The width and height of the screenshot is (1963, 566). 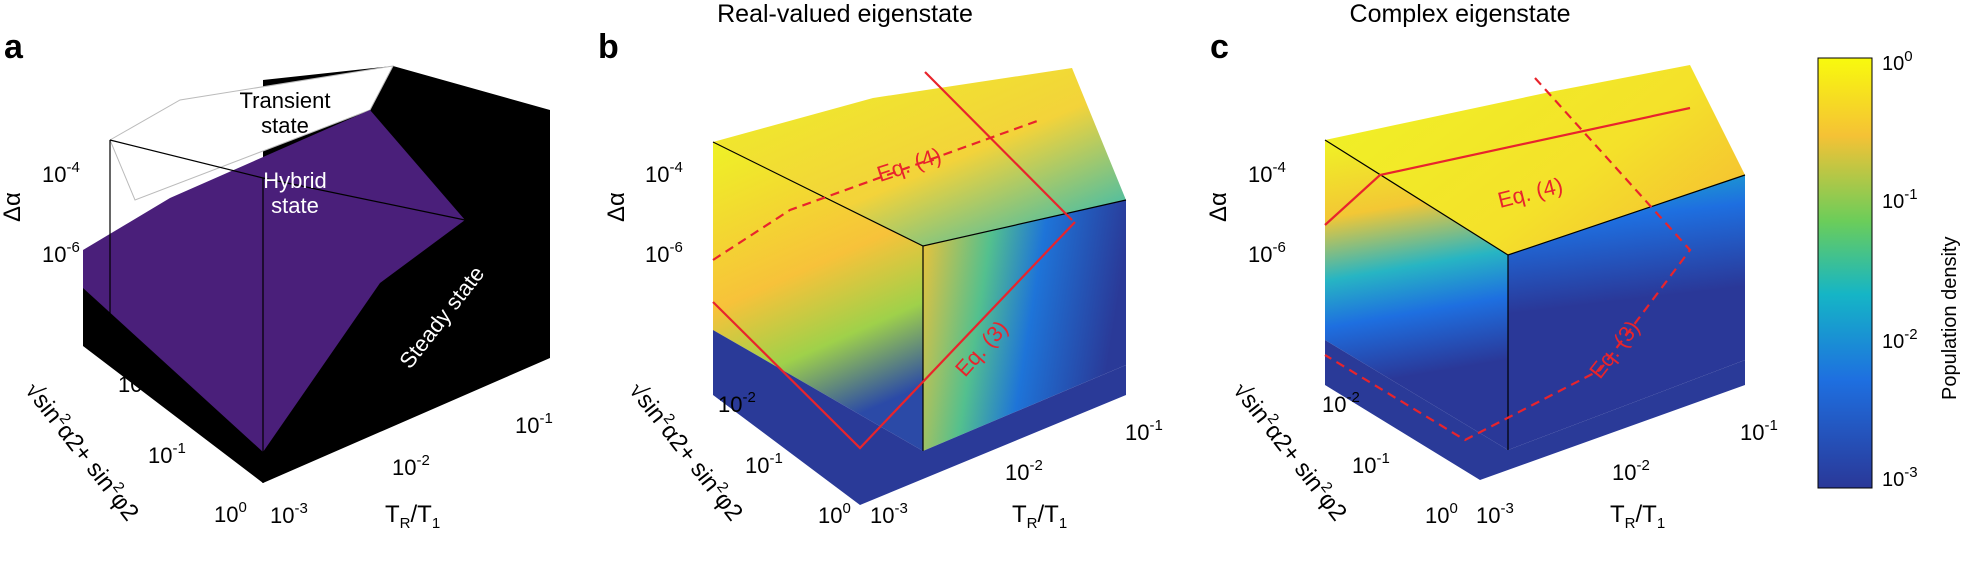 What do you see at coordinates (287, 311) in the screenshot?
I see `cube-edges-a` at bounding box center [287, 311].